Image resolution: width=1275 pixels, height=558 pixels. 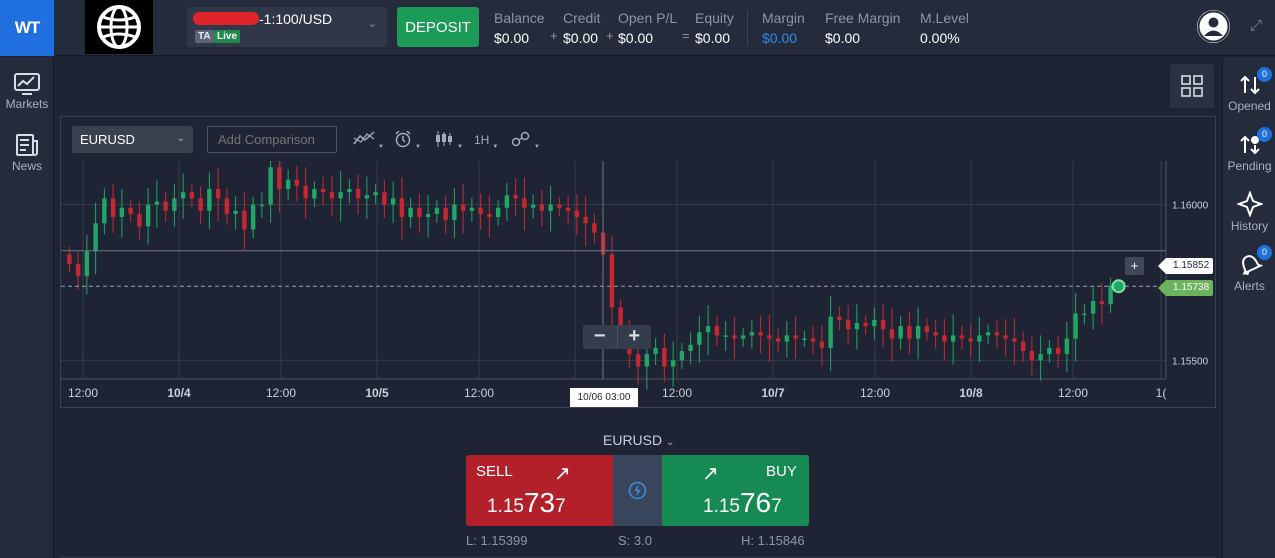 I want to click on alarm-clock-icon, so click(x=403, y=139).